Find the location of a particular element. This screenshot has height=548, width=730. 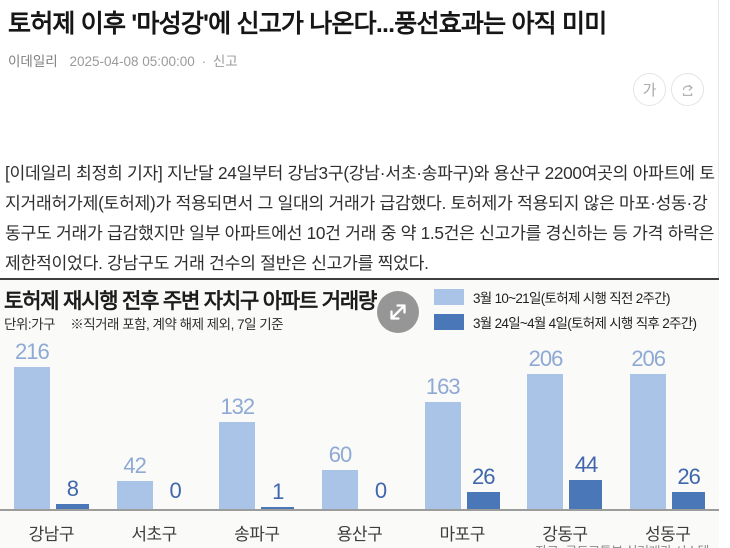

bar-slot: 44 is located at coordinates (586, 480).